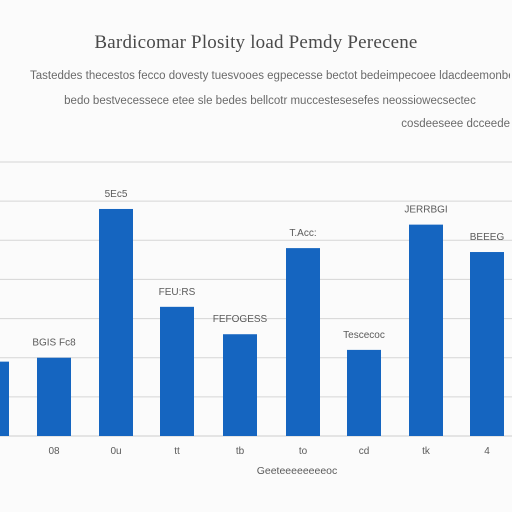 This screenshot has width=512, height=512. What do you see at coordinates (256, 42) in the screenshot?
I see `chart-title: Bardicomar Plosity load Pemdy Perecene` at bounding box center [256, 42].